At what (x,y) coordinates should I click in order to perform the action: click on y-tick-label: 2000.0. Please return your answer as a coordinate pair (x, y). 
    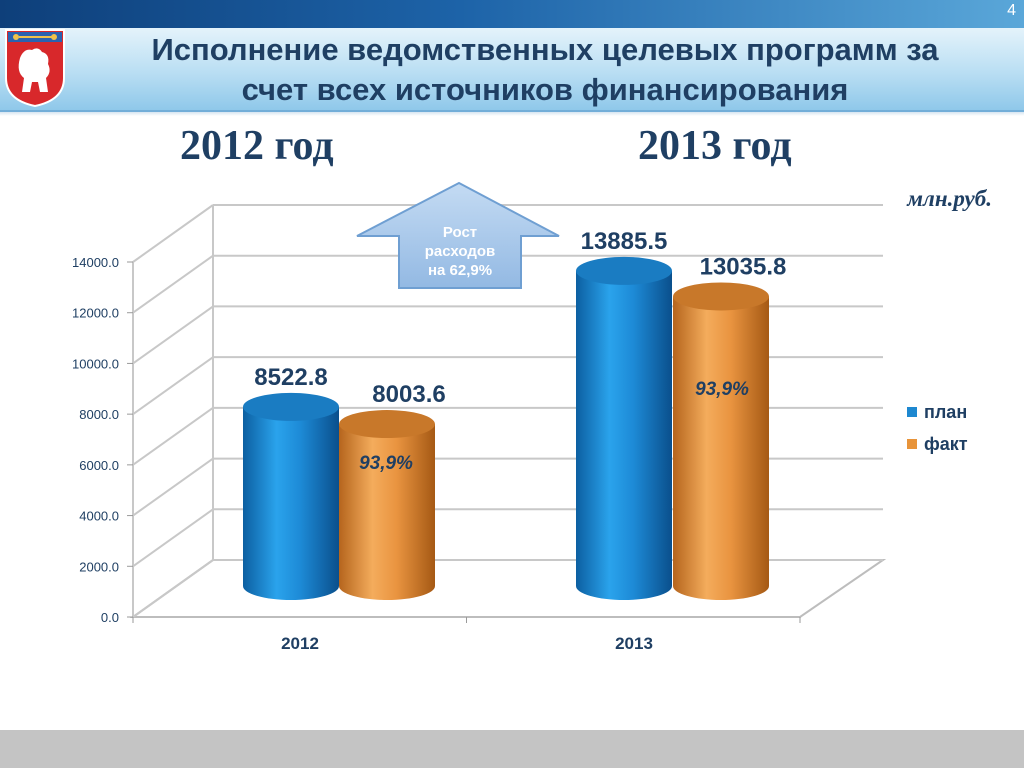
    Looking at the image, I should click on (99, 566).